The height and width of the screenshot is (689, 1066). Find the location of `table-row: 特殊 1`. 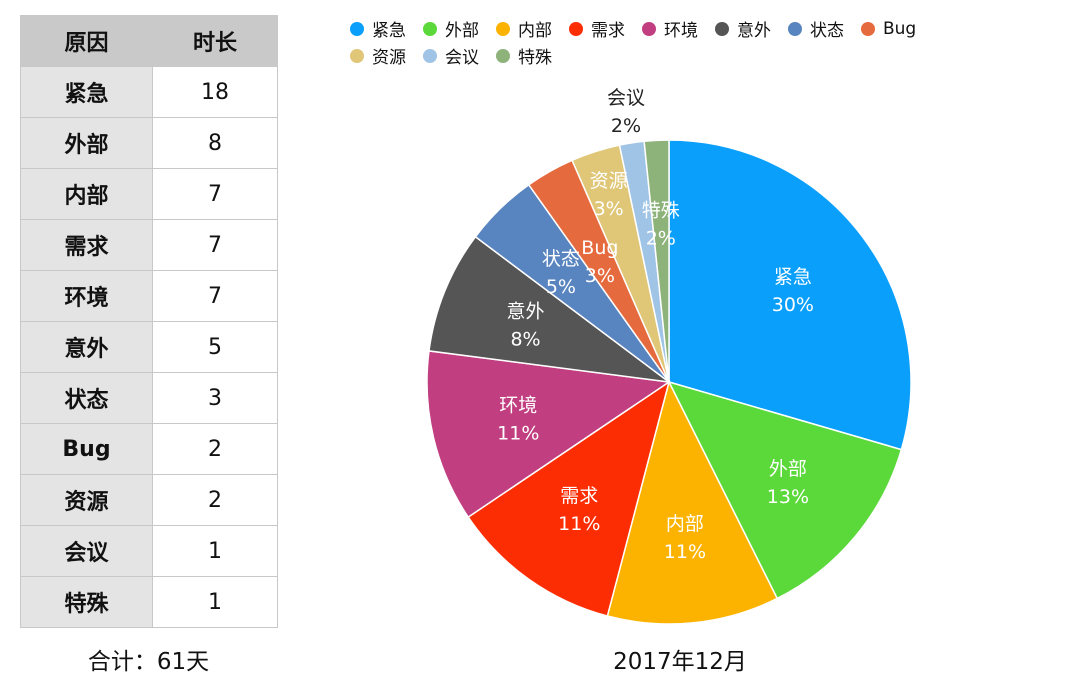

table-row: 特殊 1 is located at coordinates (149, 602).